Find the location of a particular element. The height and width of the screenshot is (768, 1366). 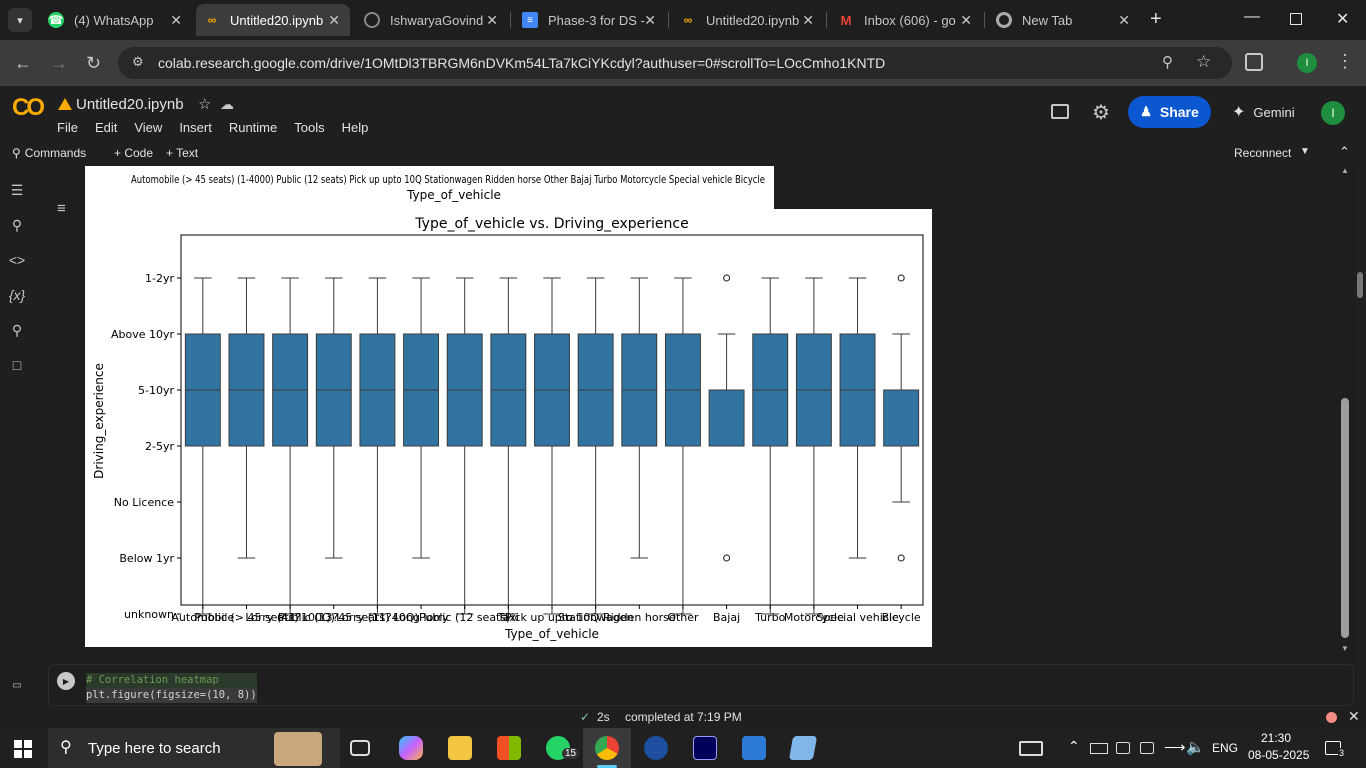

windows-start-icon is located at coordinates (23, 749).